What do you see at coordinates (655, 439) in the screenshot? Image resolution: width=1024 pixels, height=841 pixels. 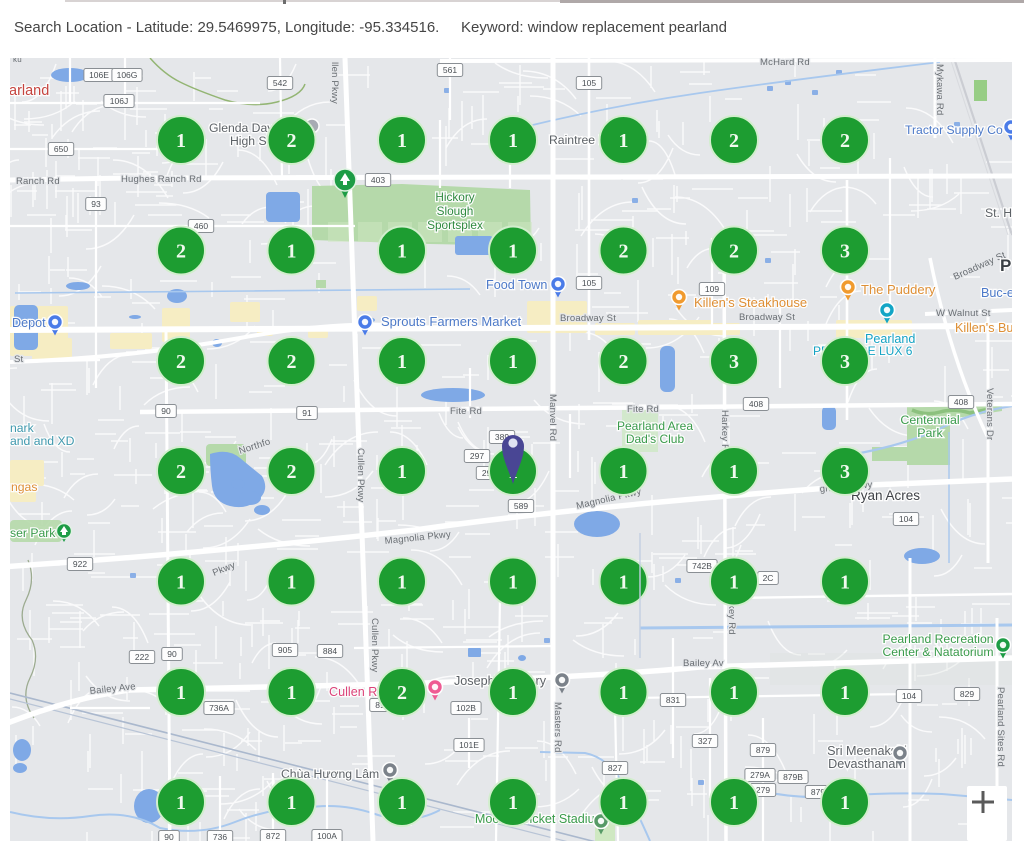 I see `svg-text: Dad's Club` at bounding box center [655, 439].